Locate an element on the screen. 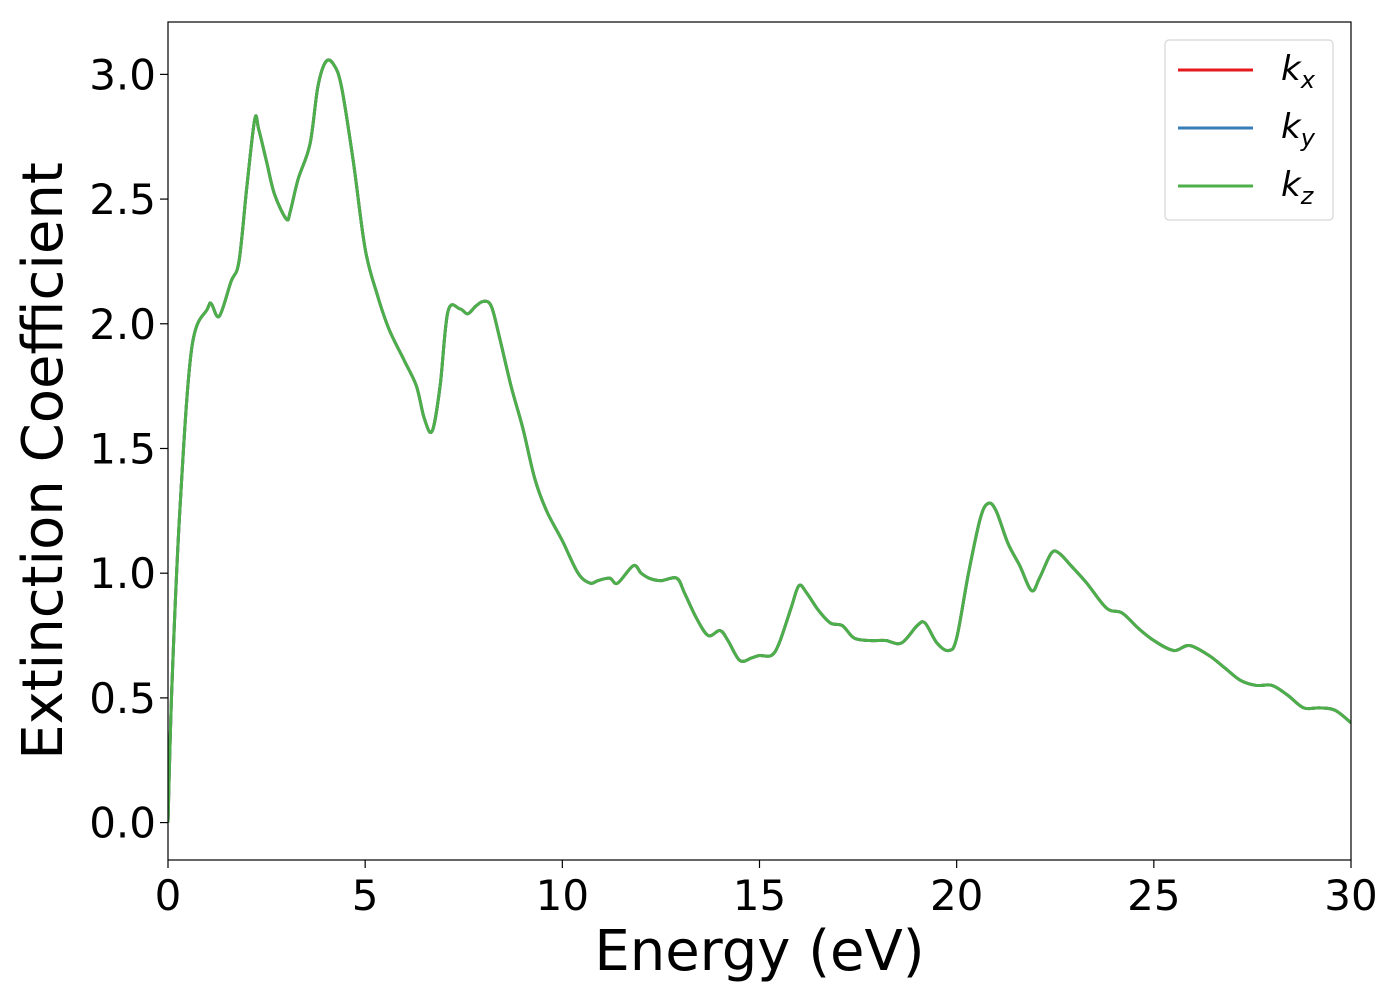  x-tick-label: 15 is located at coordinates (759, 895).